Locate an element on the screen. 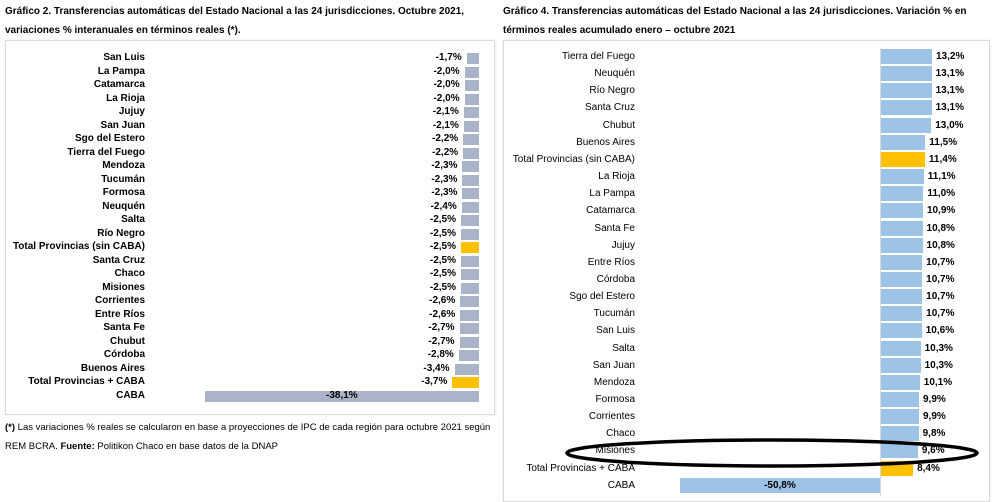 The width and height of the screenshot is (1000, 502). category-label: Tucumán is located at coordinates (614, 314).